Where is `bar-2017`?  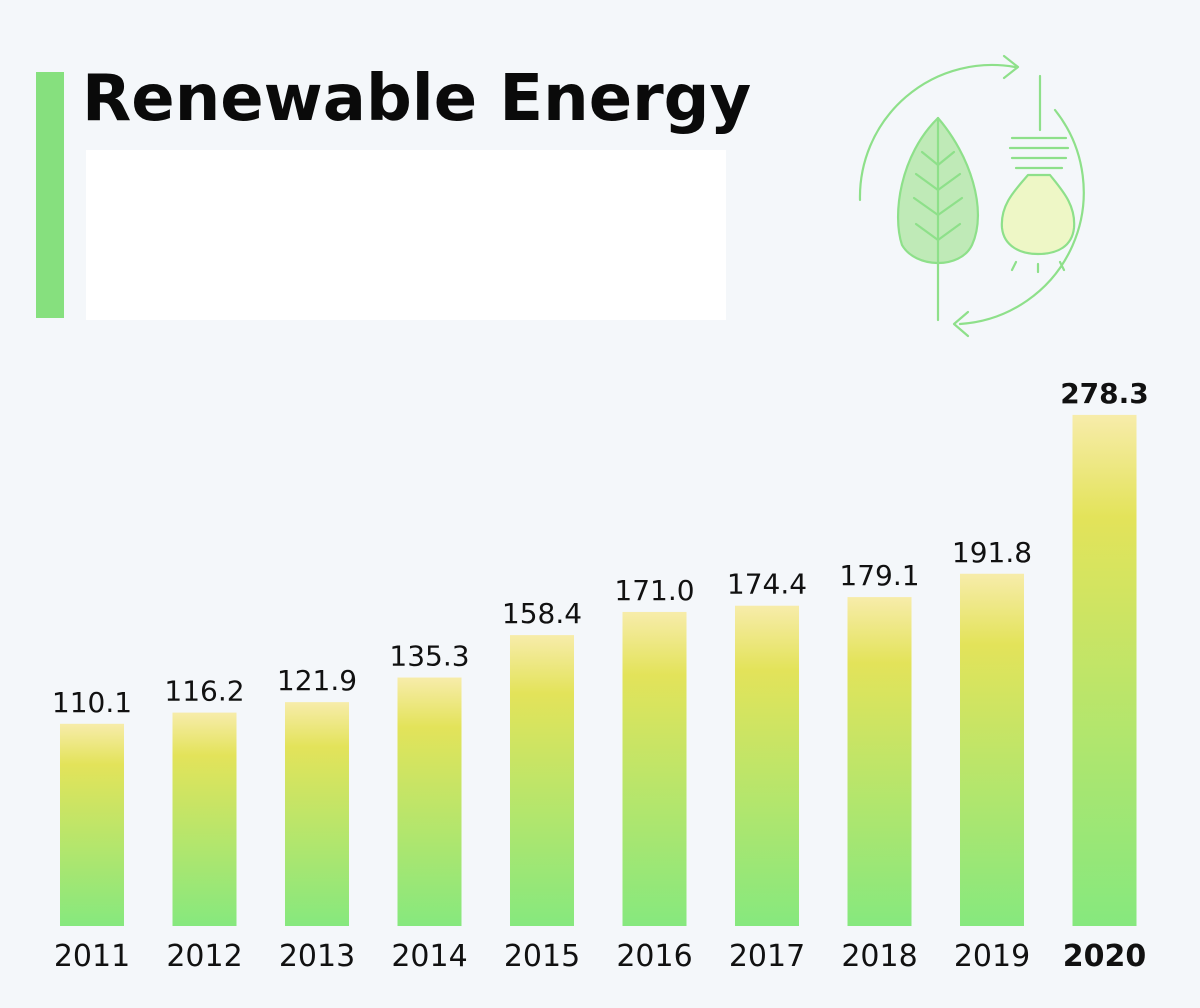 bar-2017 is located at coordinates (767, 765).